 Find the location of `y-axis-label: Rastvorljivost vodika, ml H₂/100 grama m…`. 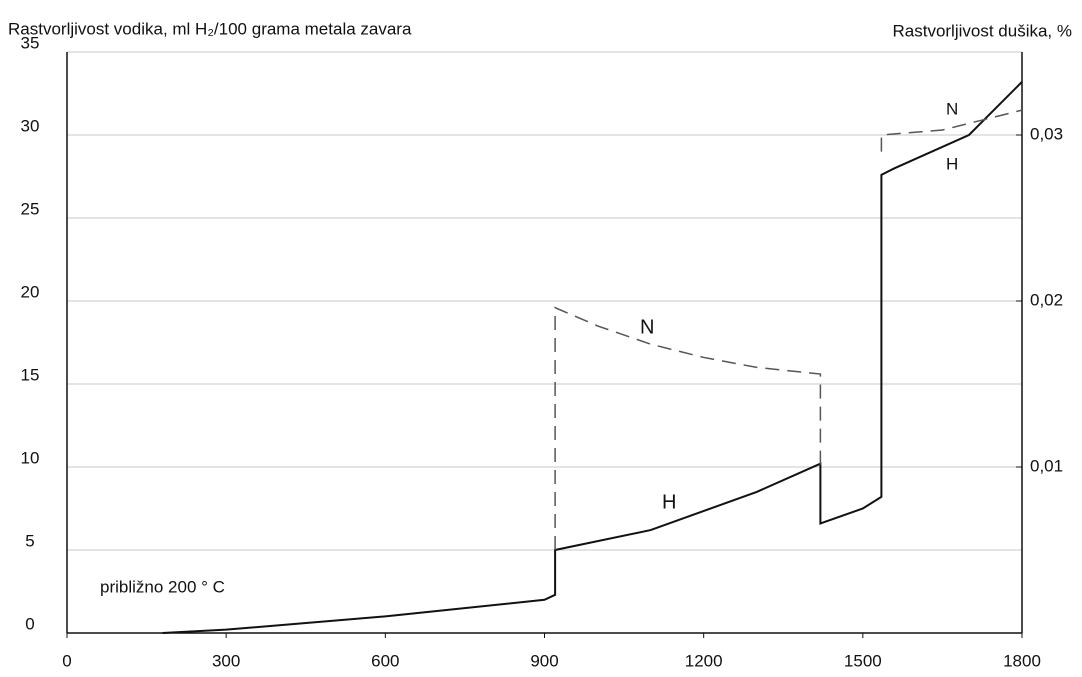

y-axis-label: Rastvorljivost vodika, ml H₂/100 grama m… is located at coordinates (210, 28).